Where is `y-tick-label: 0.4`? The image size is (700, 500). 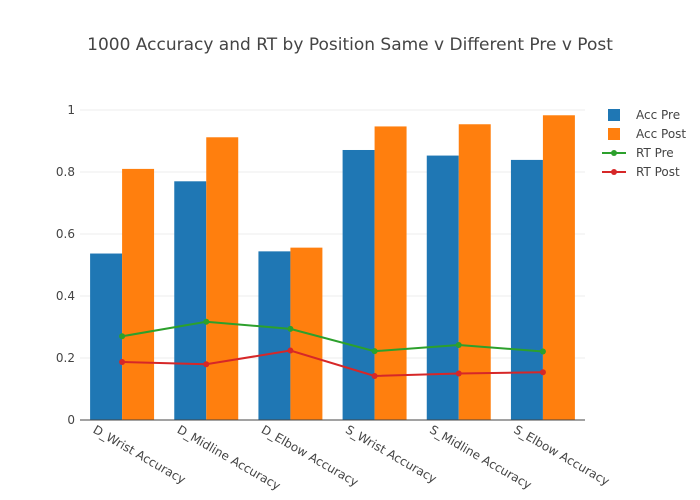
y-tick-label: 0.4 is located at coordinates (65, 296).